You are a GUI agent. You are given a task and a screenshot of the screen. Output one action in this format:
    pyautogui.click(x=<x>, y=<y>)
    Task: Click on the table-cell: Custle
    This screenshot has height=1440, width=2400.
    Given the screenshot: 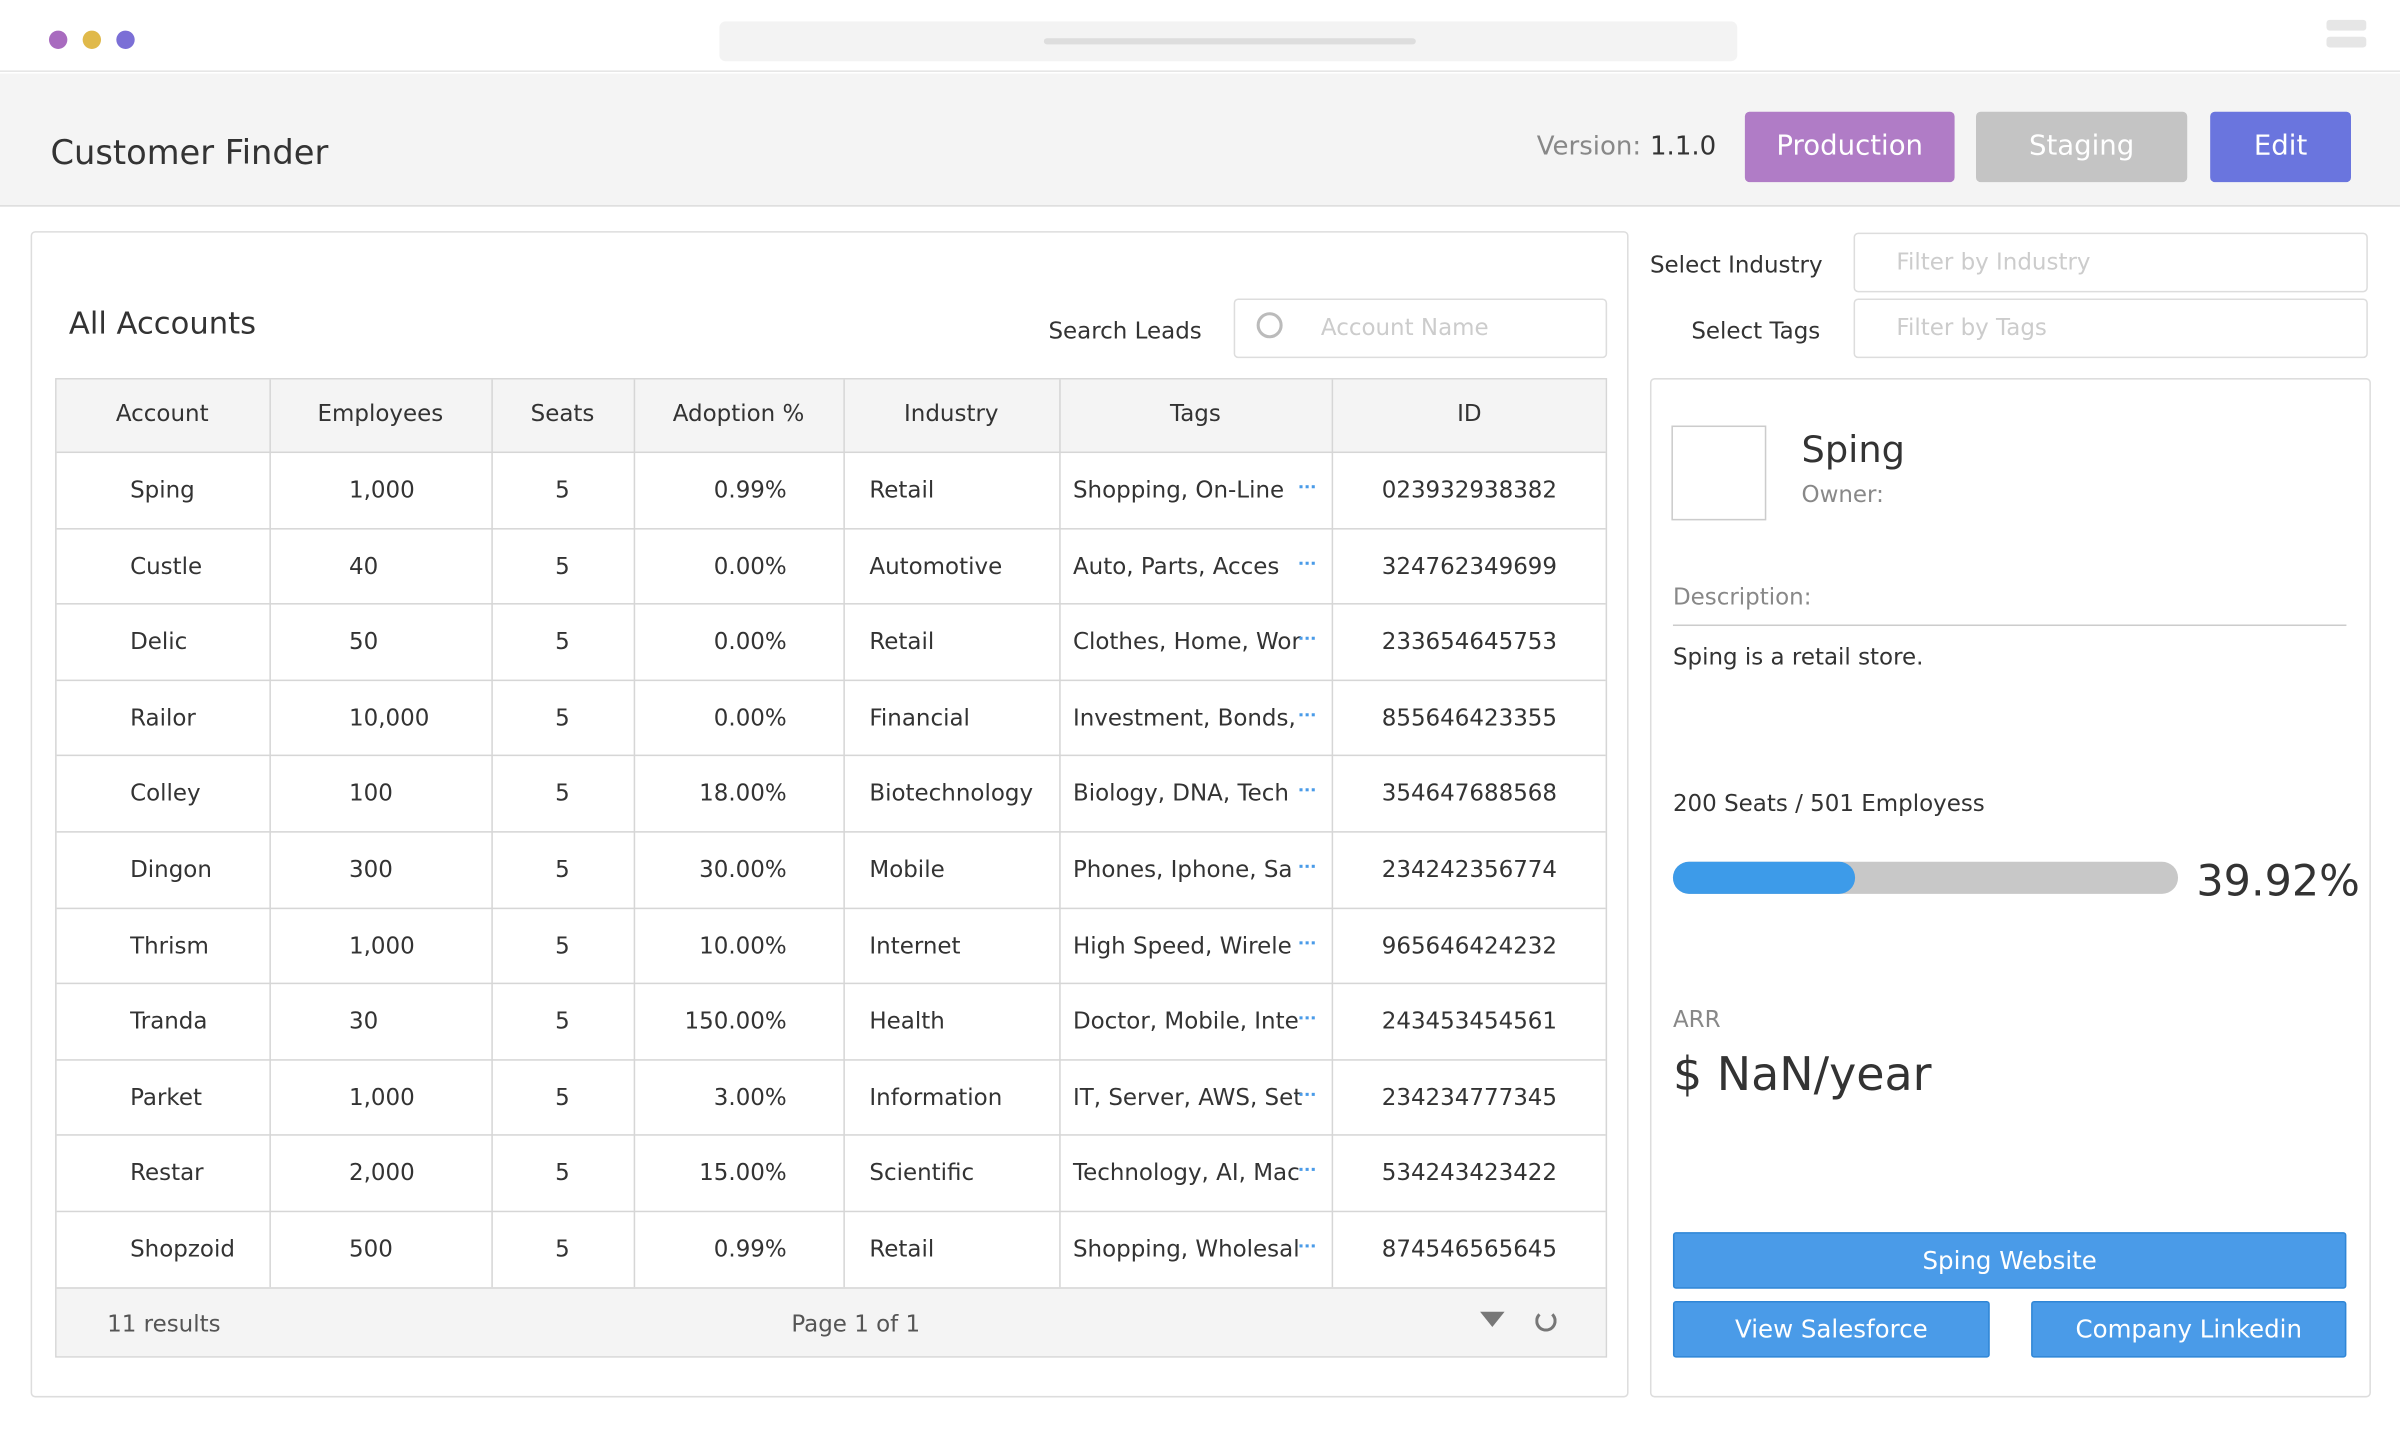 What is the action you would take?
    pyautogui.click(x=166, y=565)
    